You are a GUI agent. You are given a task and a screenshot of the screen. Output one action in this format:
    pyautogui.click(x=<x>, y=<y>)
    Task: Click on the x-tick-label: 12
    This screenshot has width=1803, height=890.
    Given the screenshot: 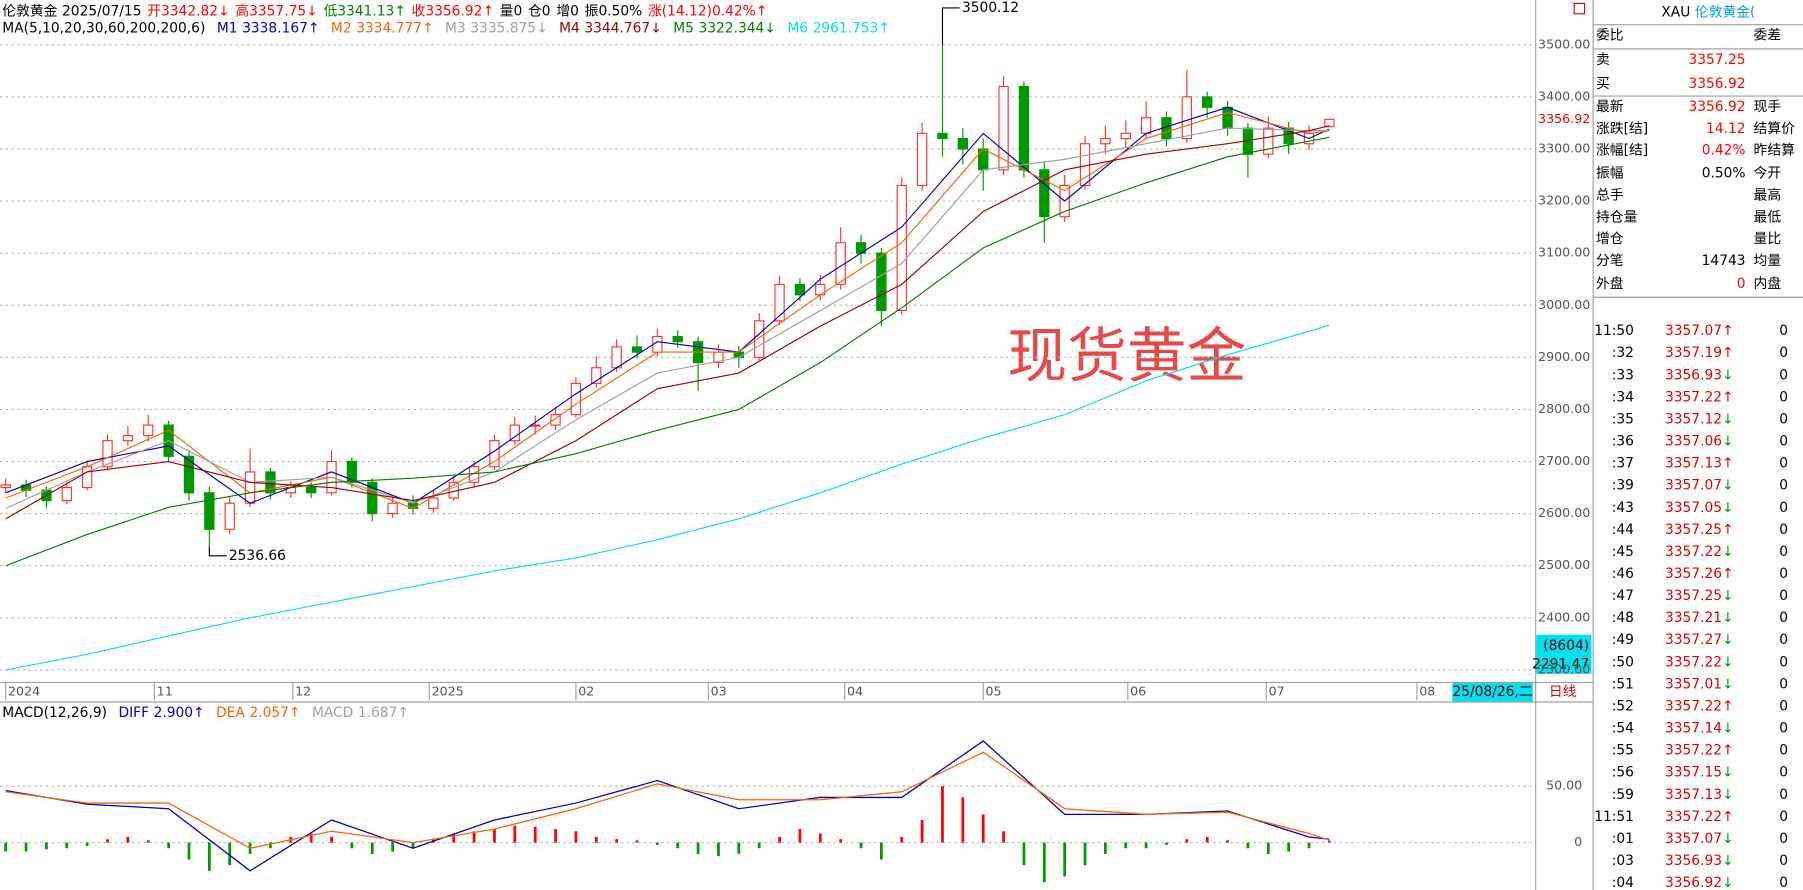 What is the action you would take?
    pyautogui.click(x=303, y=691)
    